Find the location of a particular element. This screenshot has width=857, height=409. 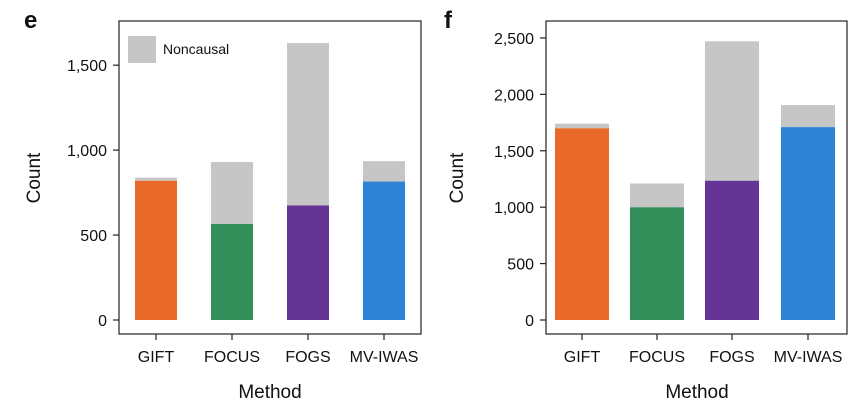

panel-f-y-tick-label: 1,500 is located at coordinates (514, 152).